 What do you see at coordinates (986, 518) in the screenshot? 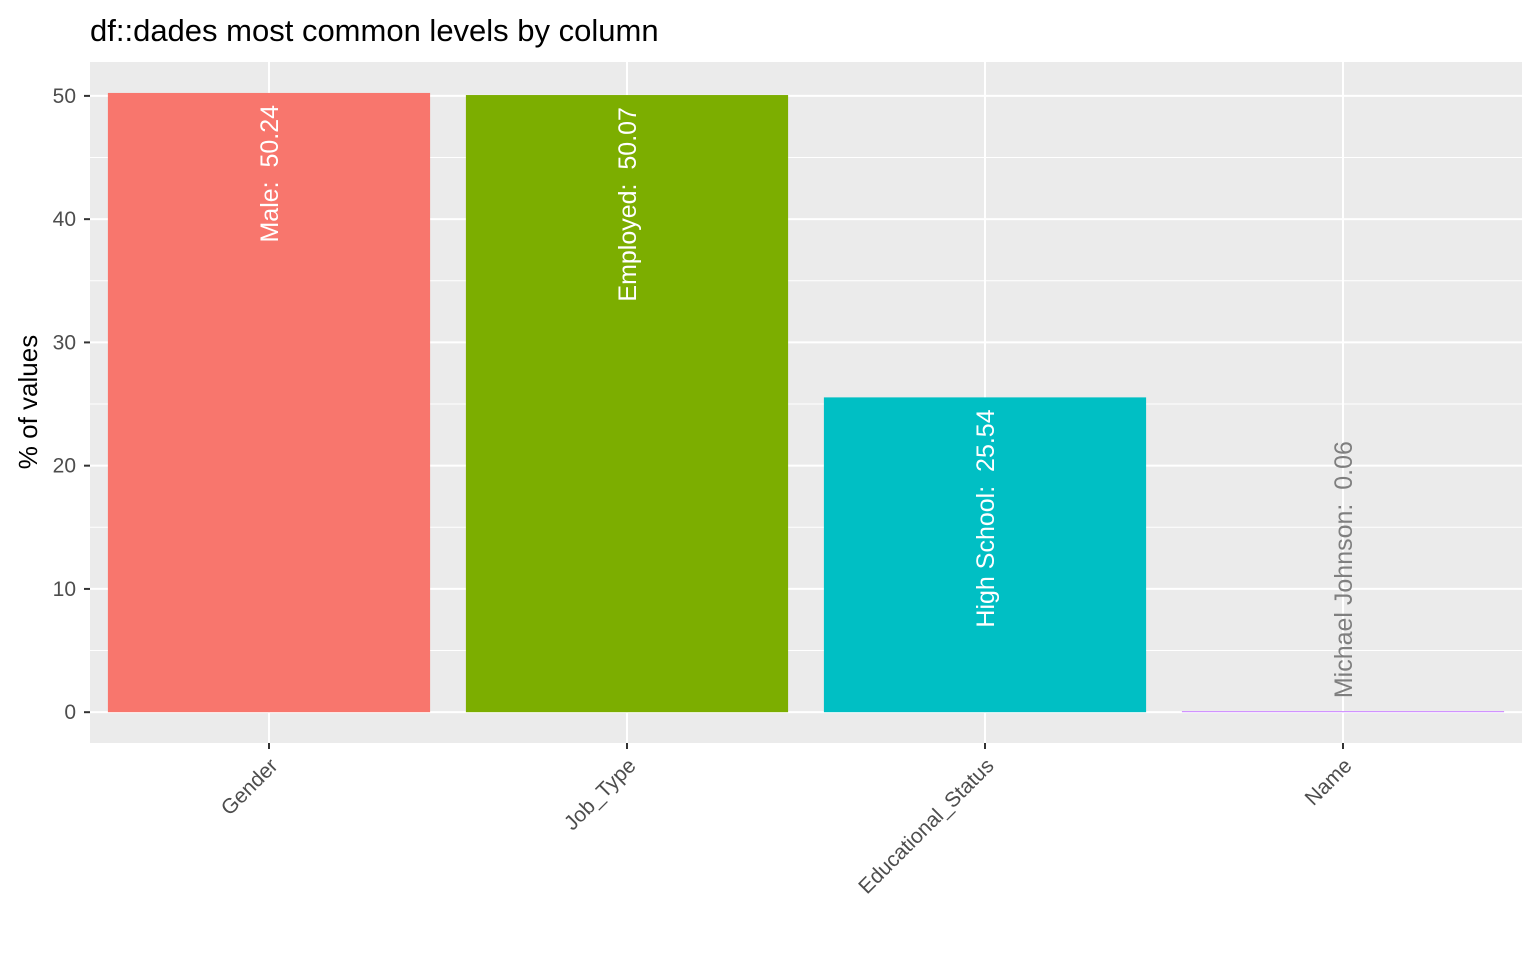
I see `data-label: High School: 25.54` at bounding box center [986, 518].